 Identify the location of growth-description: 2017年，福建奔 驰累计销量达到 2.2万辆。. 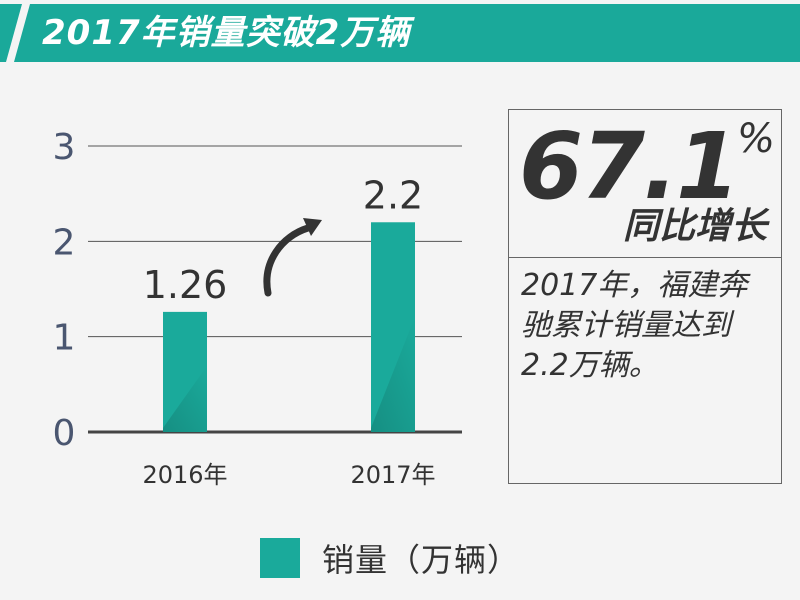
(646, 326).